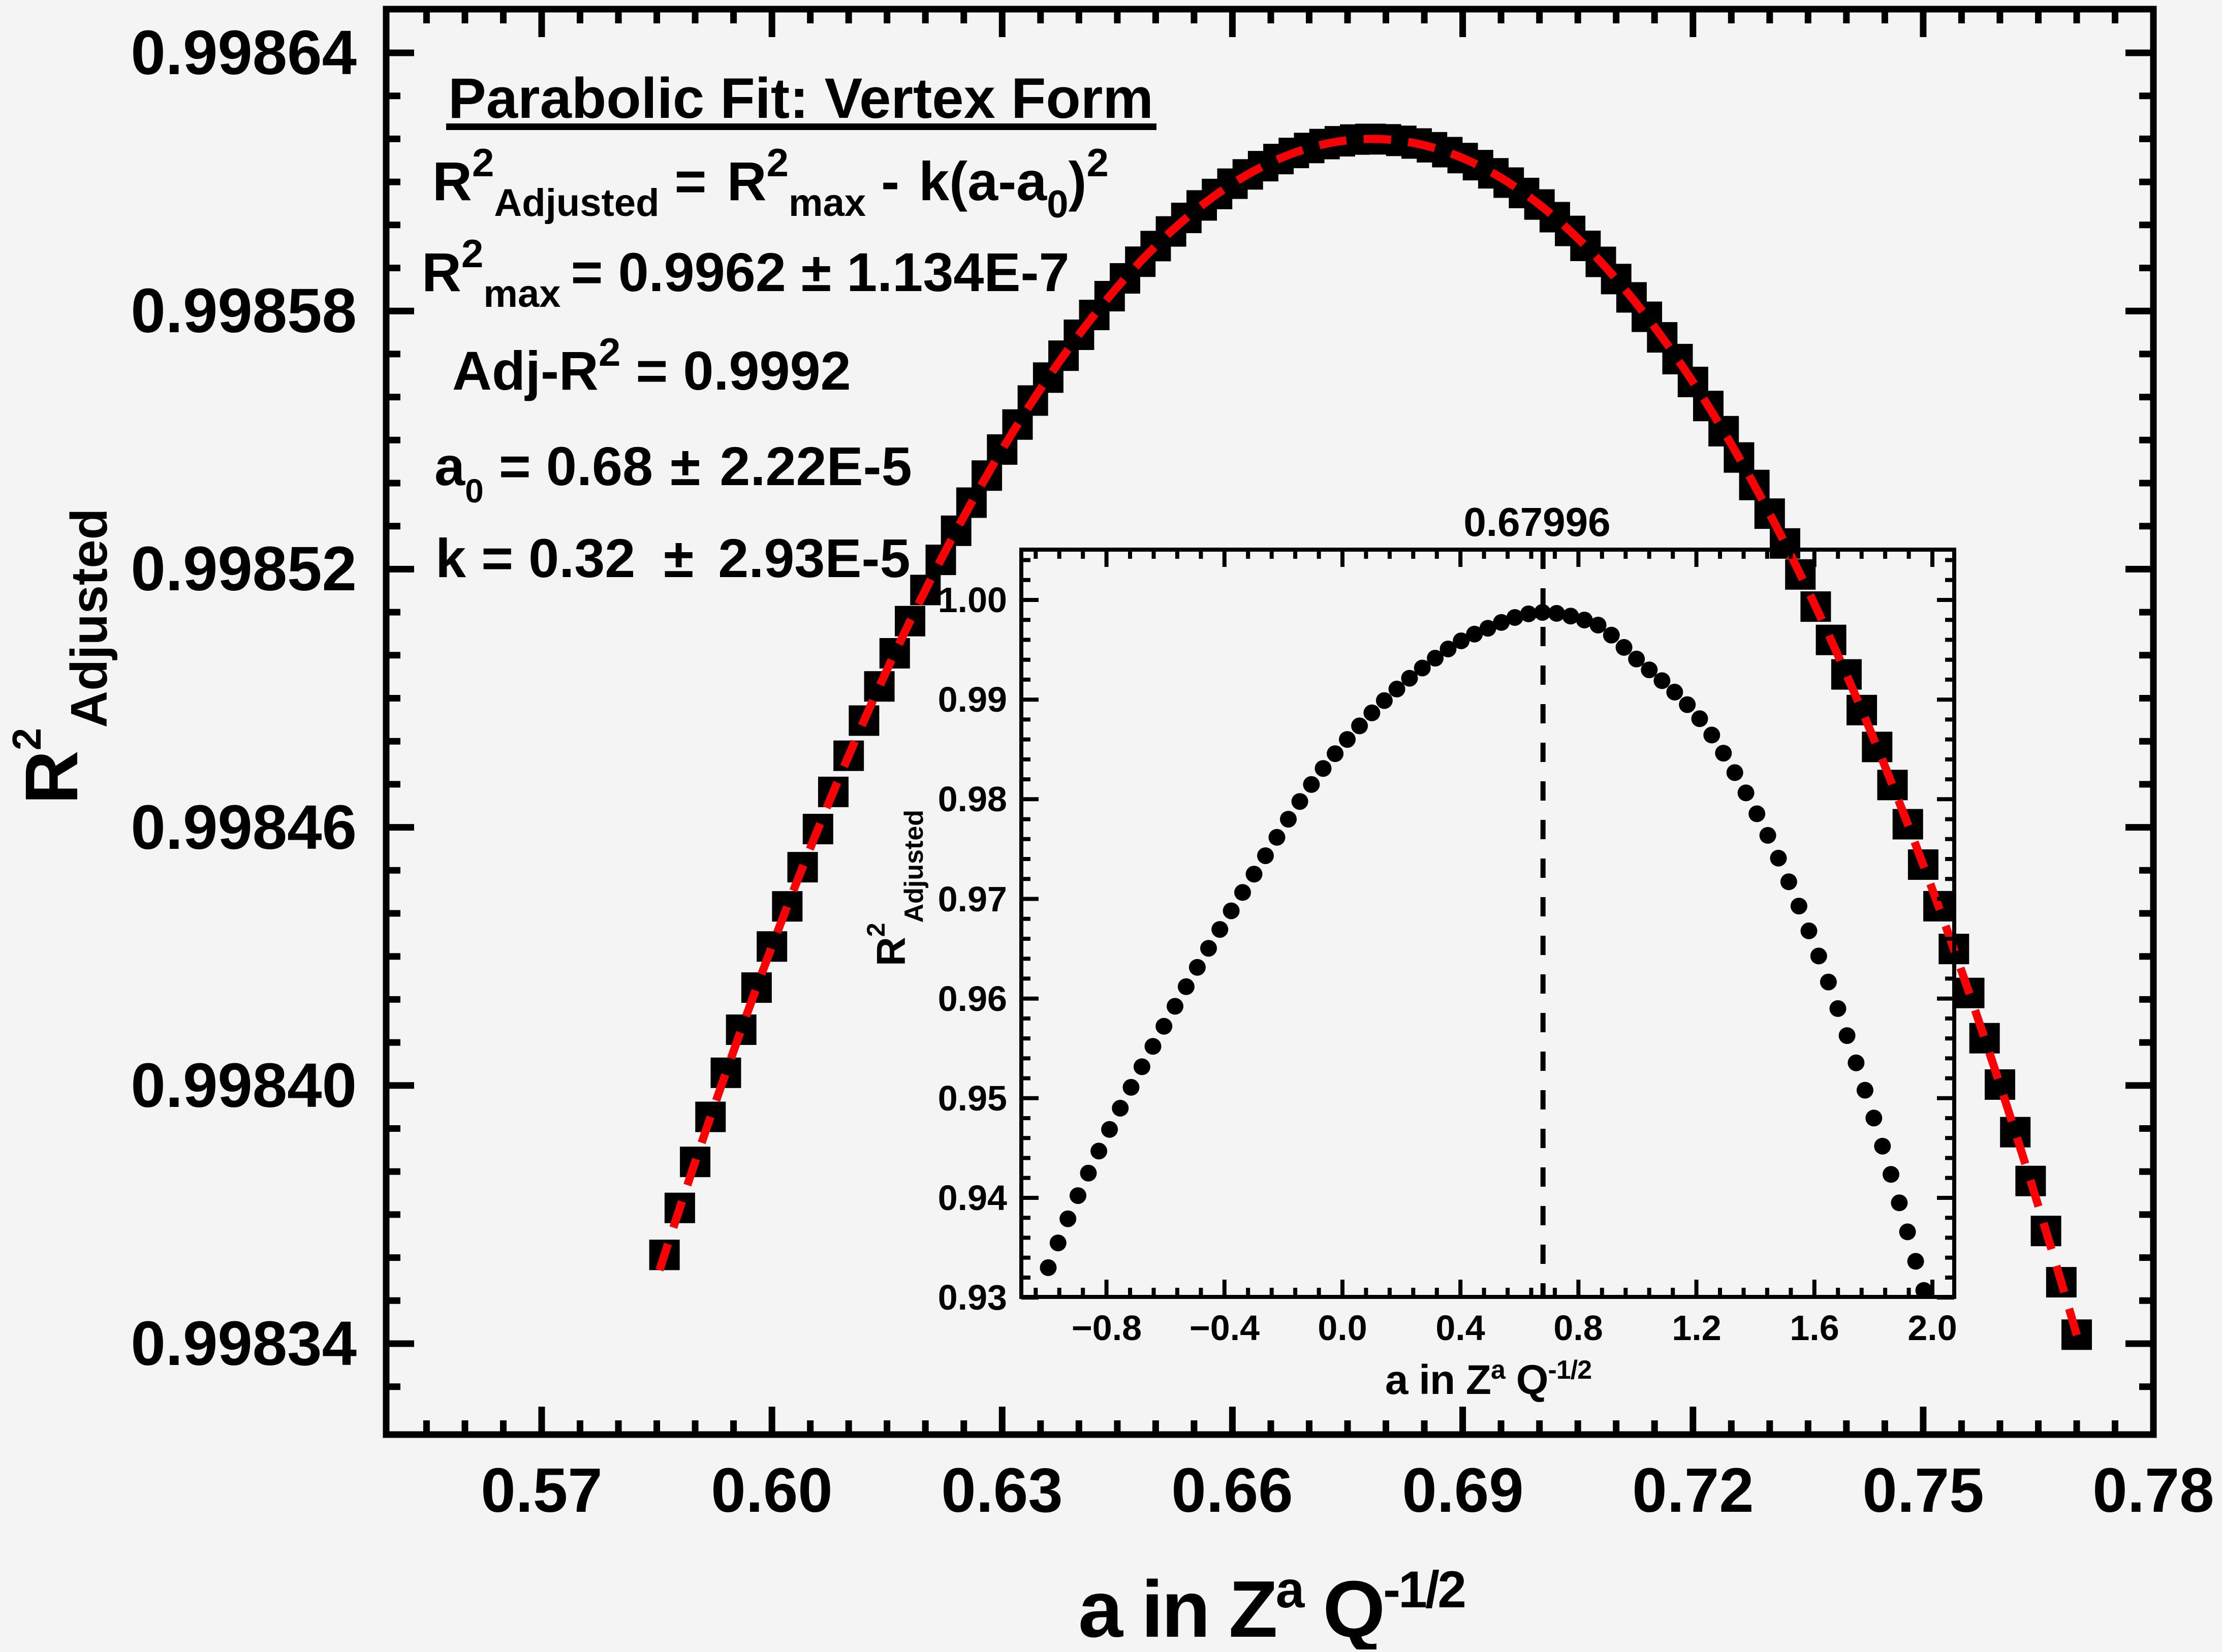 The width and height of the screenshot is (2222, 1652). Describe the element at coordinates (1460, 1328) in the screenshot. I see `svg-text: 0.4` at that location.